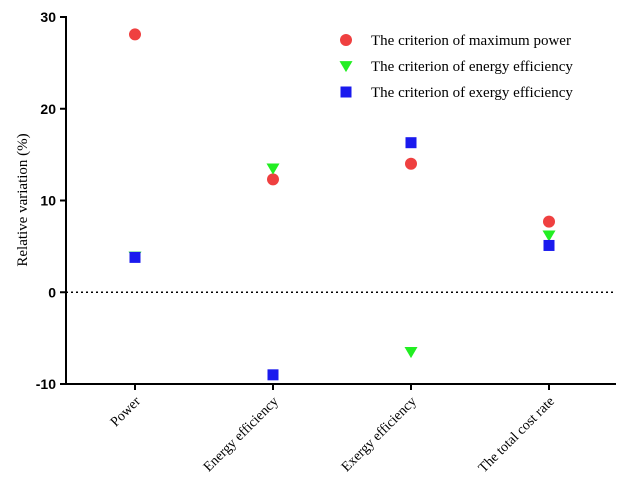 The image size is (628, 486). Describe the element at coordinates (379, 434) in the screenshot. I see `x-tick-label: Exergy efficiency` at that location.